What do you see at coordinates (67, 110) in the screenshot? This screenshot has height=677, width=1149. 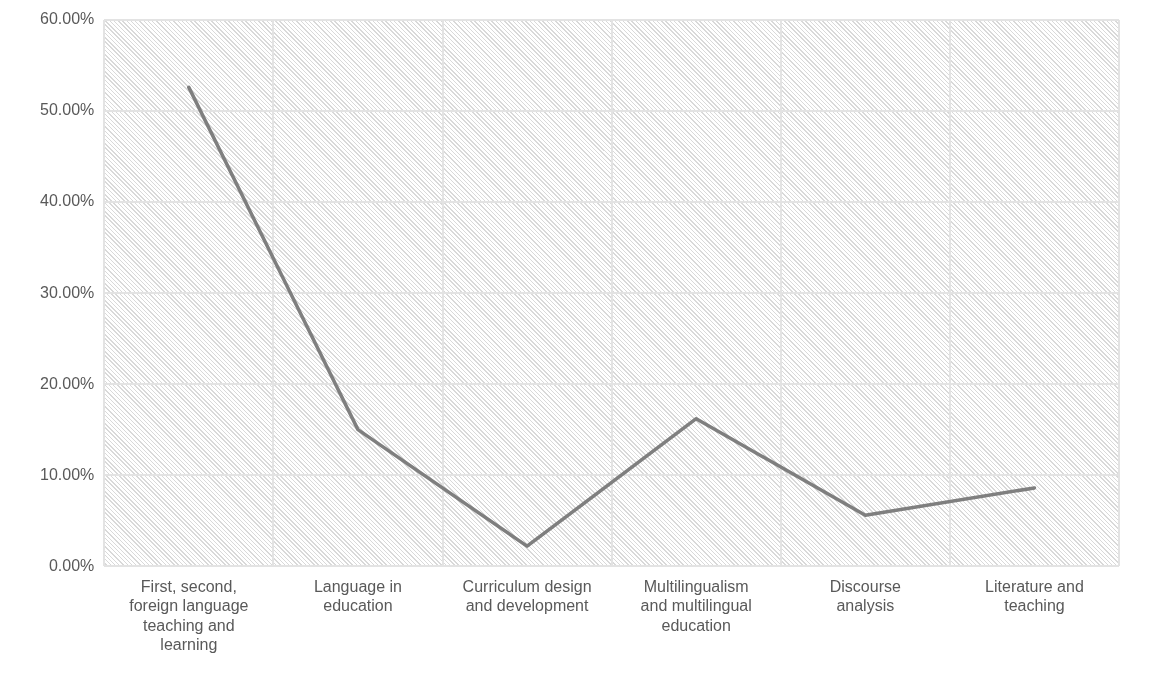 I see `y-tick-label: 50.00%` at bounding box center [67, 110].